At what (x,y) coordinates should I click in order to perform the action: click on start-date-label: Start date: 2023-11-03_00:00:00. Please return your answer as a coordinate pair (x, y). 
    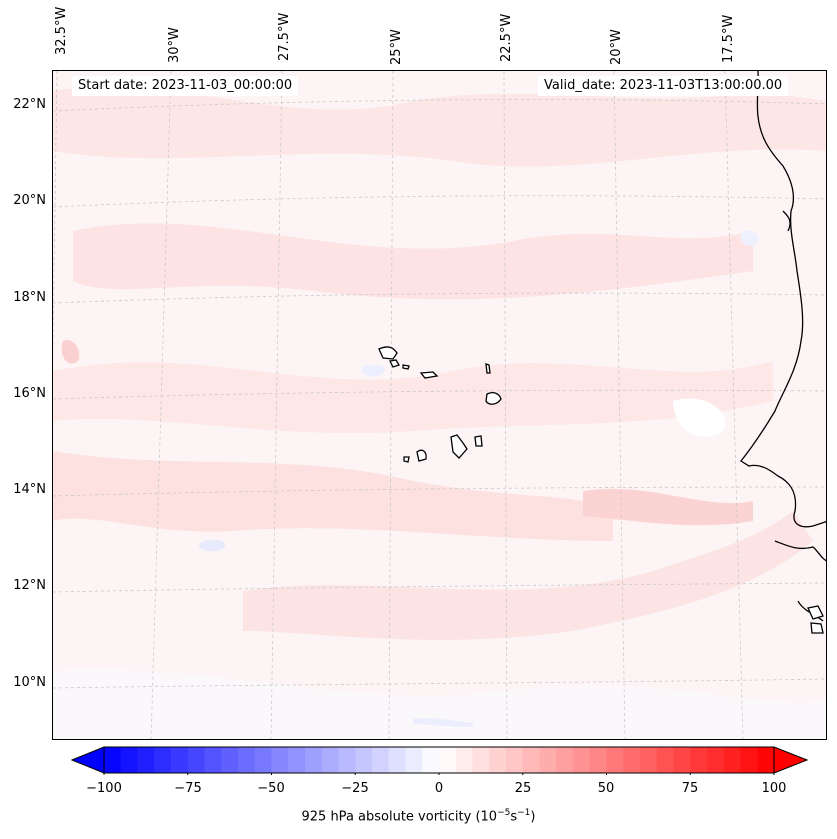
    Looking at the image, I should click on (185, 86).